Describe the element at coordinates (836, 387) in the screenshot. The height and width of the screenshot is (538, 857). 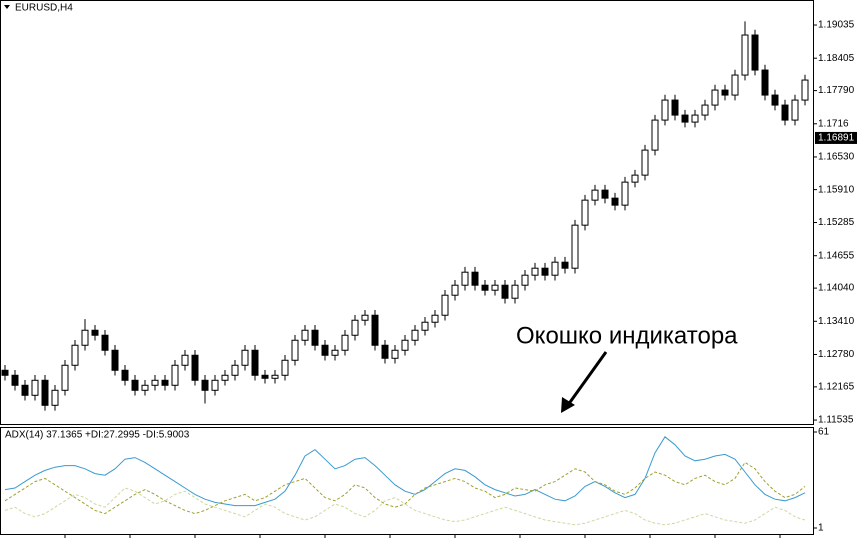
I see `y-tick-label: 1.12165` at that location.